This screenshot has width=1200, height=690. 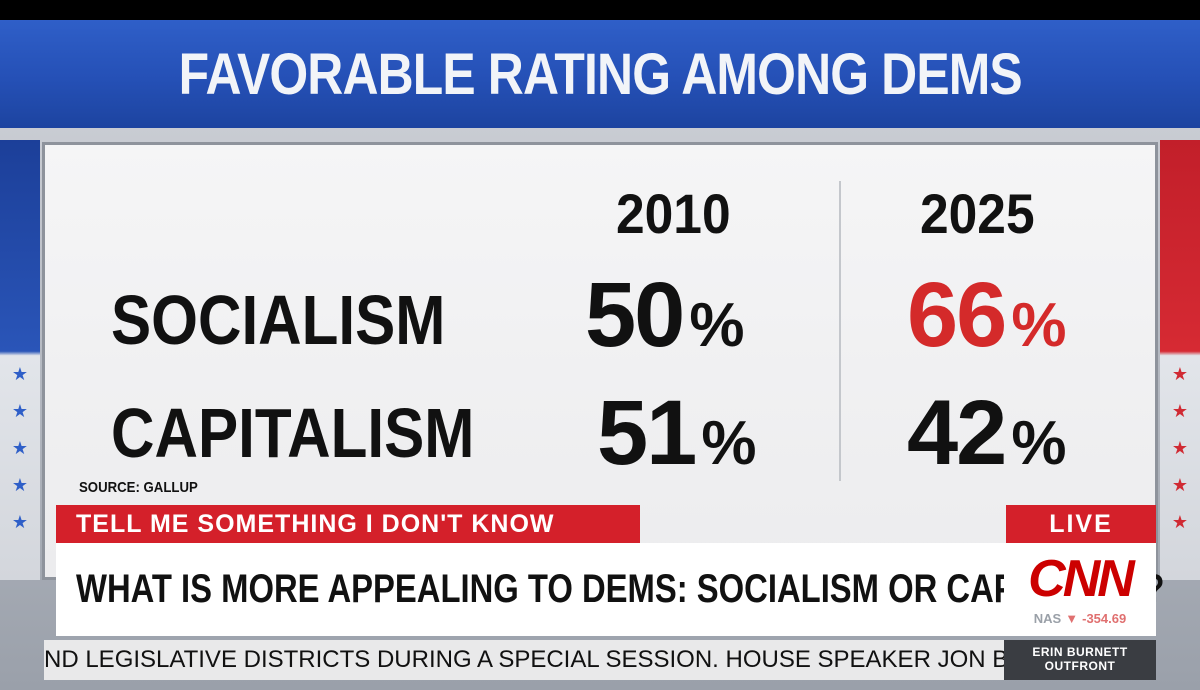 I want to click on graphic-title: FAVORABLE RATING AMONG DEMS, so click(x=600, y=74).